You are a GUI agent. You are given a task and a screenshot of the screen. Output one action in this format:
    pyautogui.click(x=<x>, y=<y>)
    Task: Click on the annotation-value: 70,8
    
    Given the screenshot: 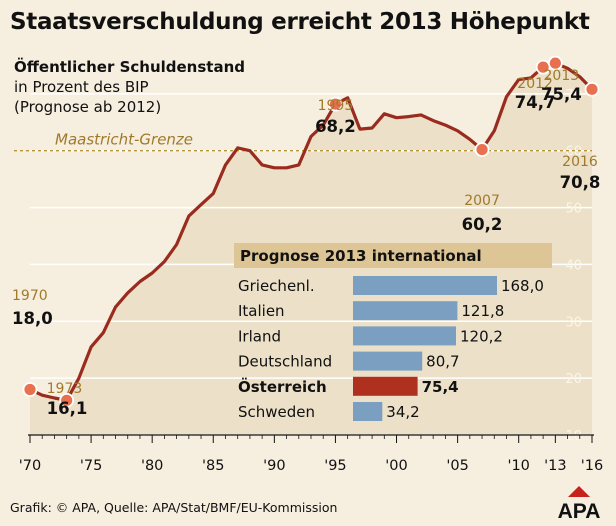 What is the action you would take?
    pyautogui.click(x=580, y=182)
    